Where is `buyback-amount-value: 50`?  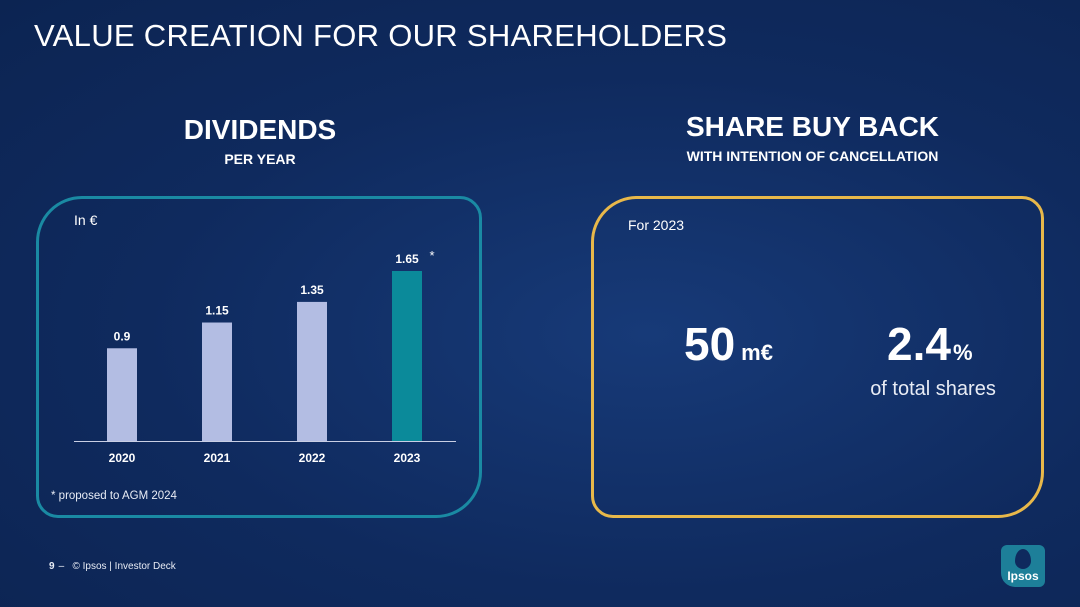
buyback-amount-value: 50 is located at coordinates (710, 344).